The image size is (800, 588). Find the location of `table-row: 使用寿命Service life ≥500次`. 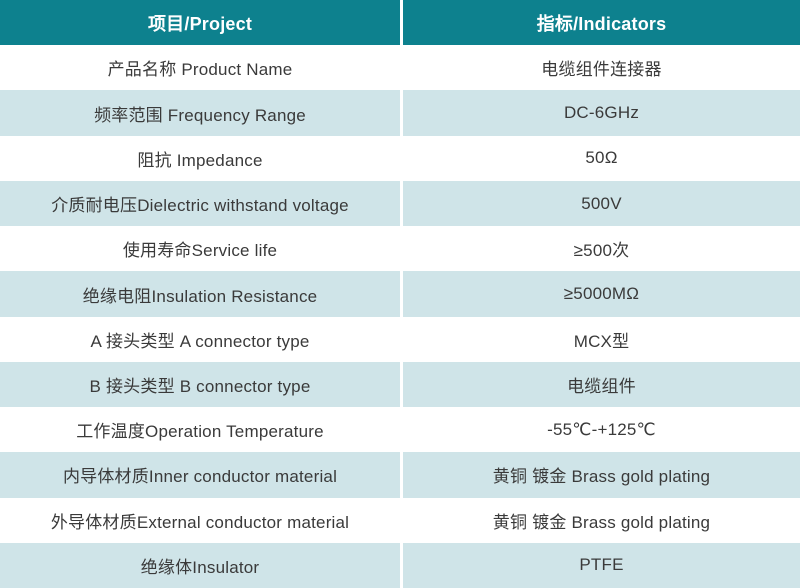

table-row: 使用寿命Service life ≥500次 is located at coordinates (400, 249).